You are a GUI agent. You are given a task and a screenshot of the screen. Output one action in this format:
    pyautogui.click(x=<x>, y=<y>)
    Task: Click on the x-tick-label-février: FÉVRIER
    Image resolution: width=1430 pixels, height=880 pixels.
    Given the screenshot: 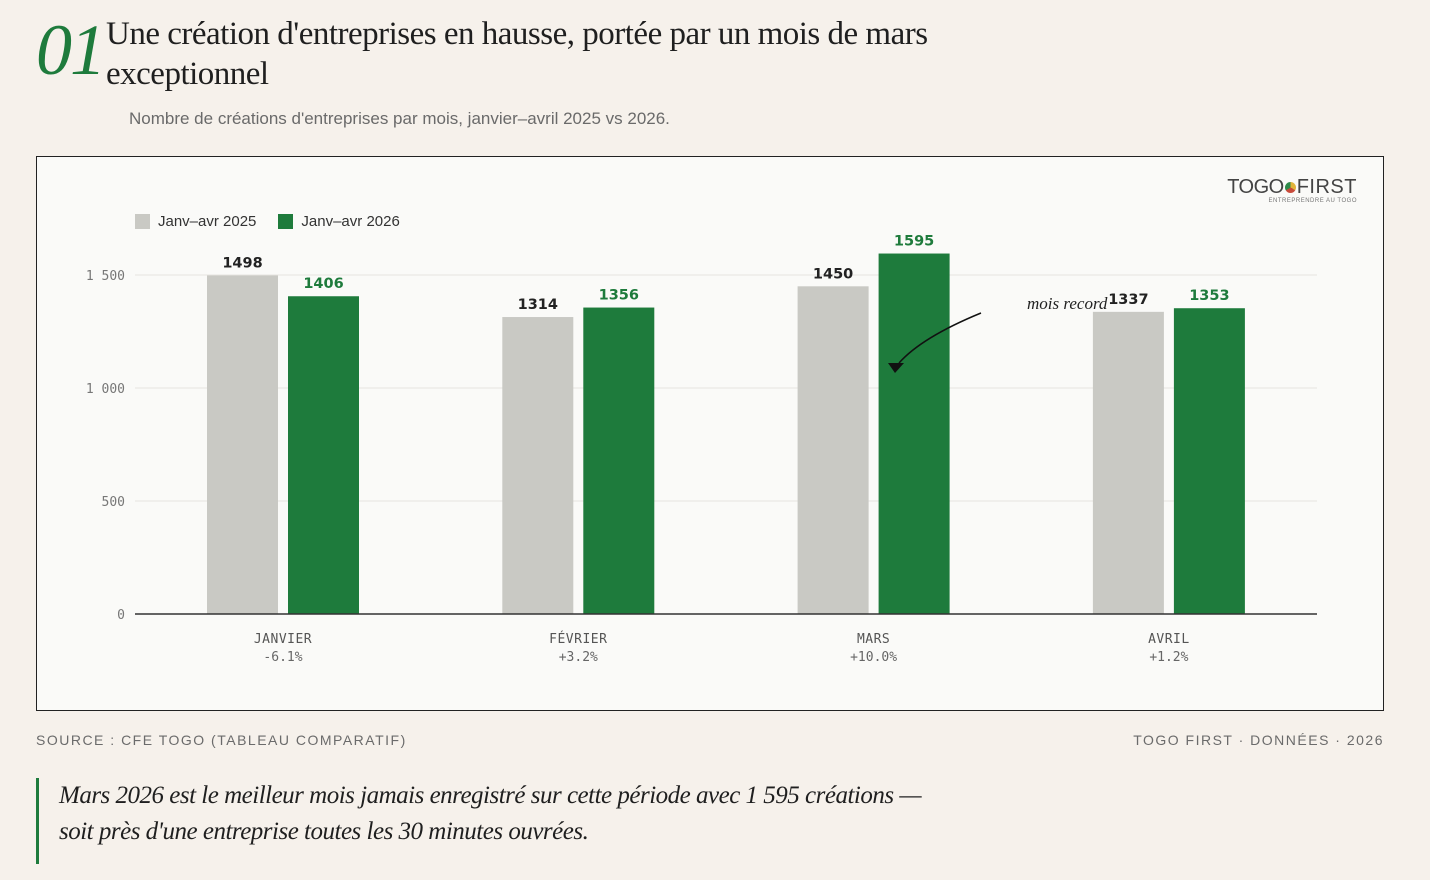 What is the action you would take?
    pyautogui.click(x=578, y=639)
    